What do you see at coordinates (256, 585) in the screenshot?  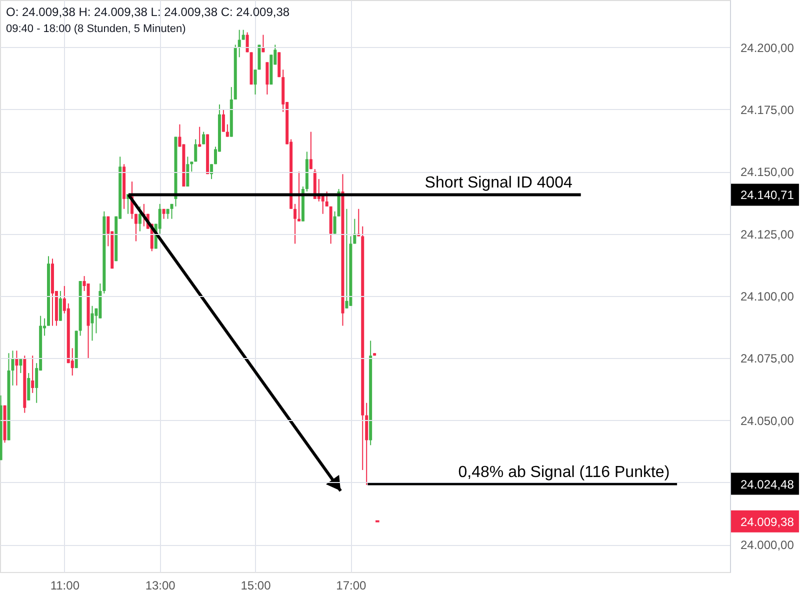 I see `x-tick-label: 15:00` at bounding box center [256, 585].